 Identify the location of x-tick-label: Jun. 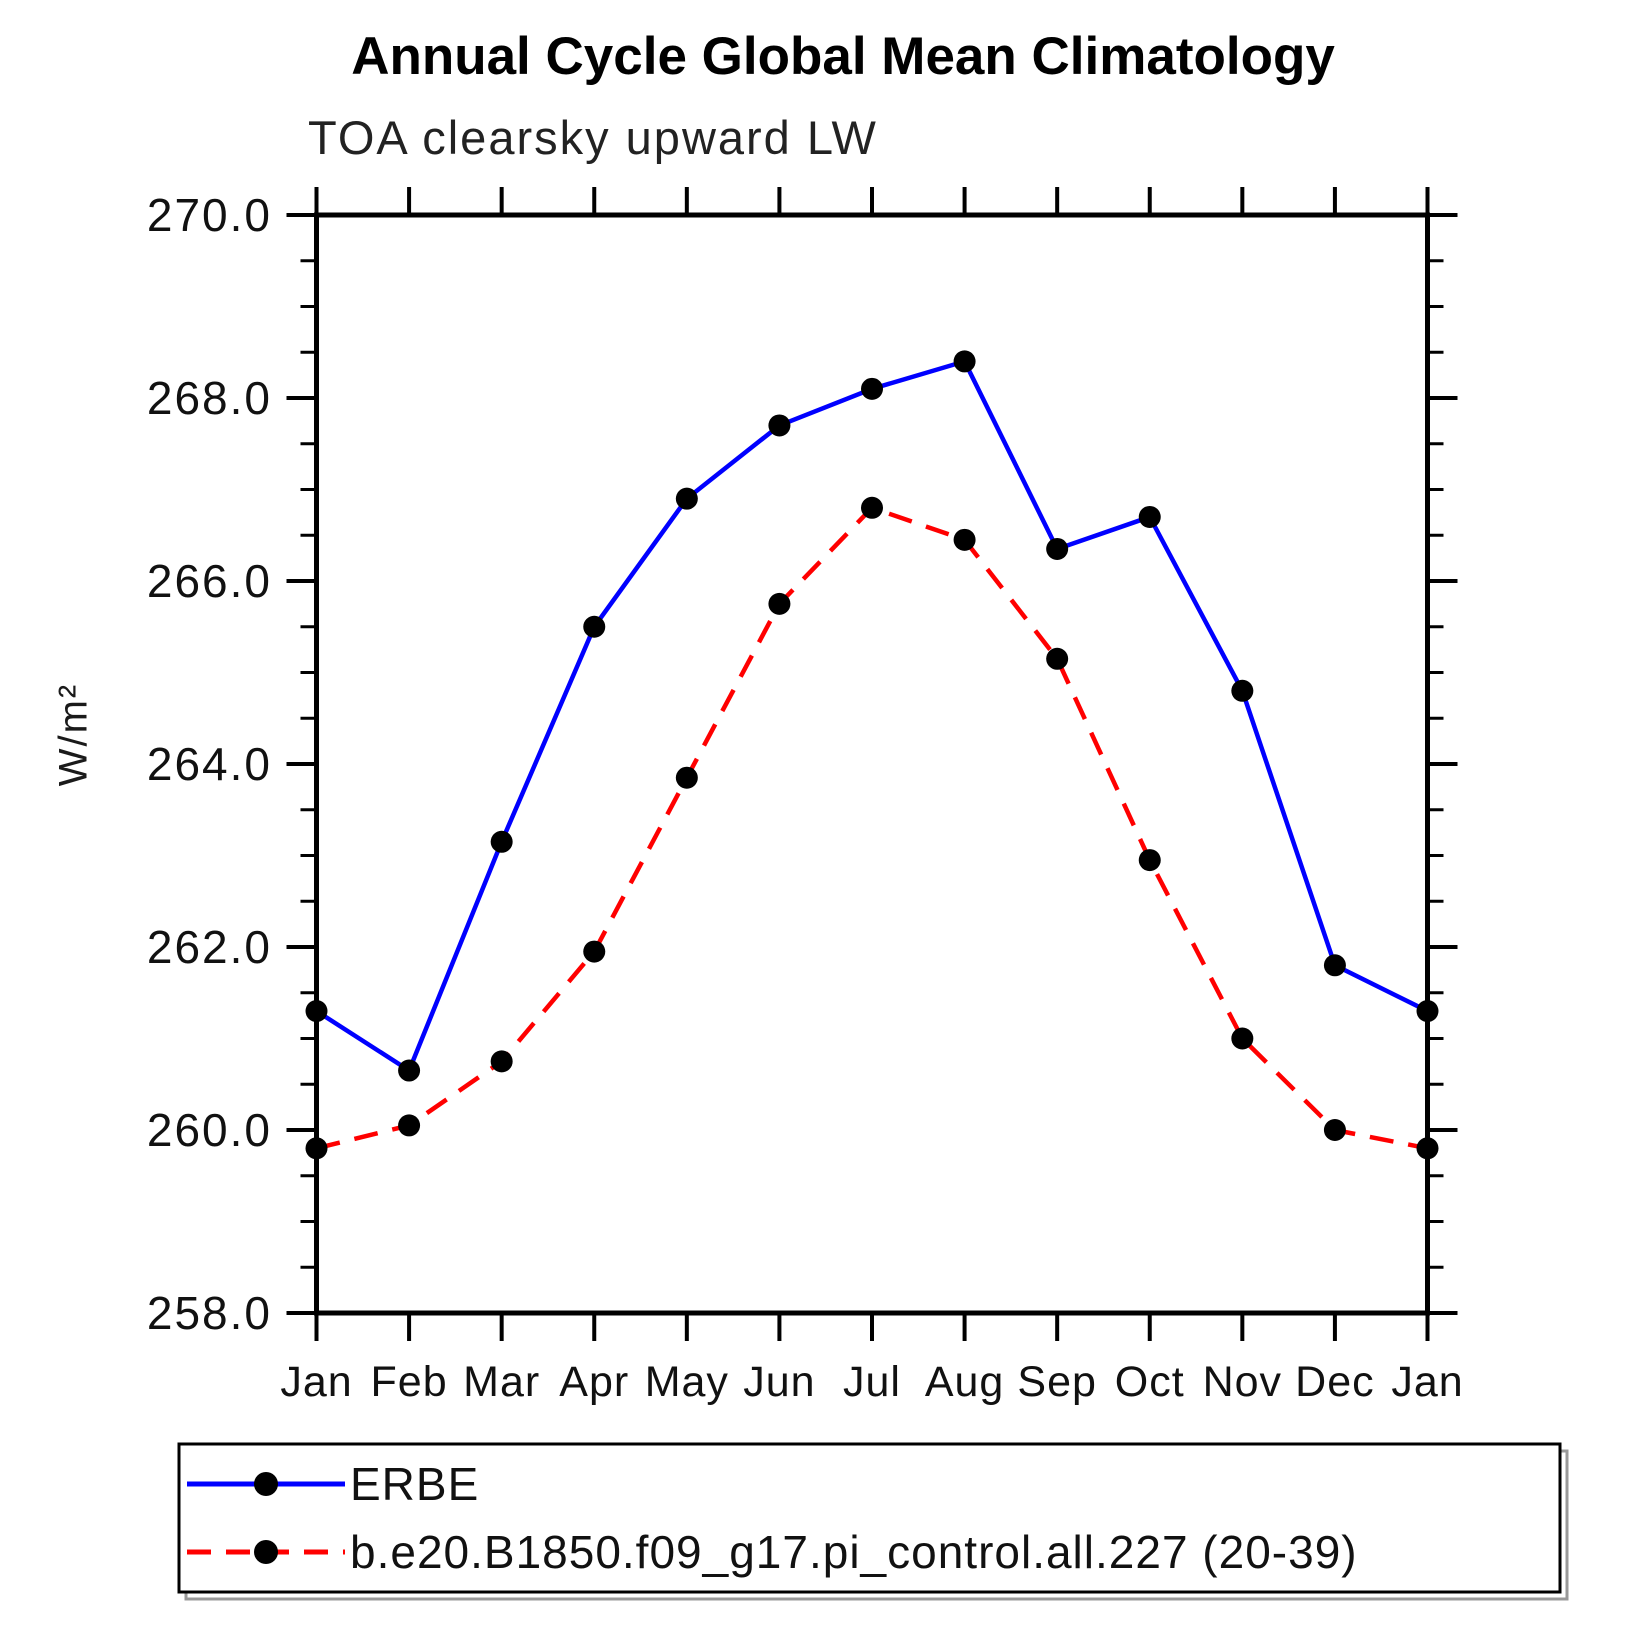
(779, 1382).